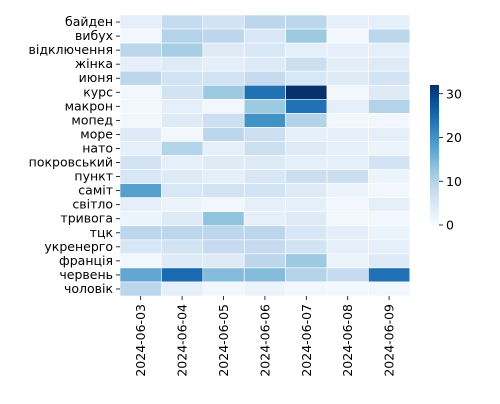 This screenshot has width=500, height=404. Describe the element at coordinates (223, 340) in the screenshot. I see `x-tick-label: 2024-06-05` at that location.